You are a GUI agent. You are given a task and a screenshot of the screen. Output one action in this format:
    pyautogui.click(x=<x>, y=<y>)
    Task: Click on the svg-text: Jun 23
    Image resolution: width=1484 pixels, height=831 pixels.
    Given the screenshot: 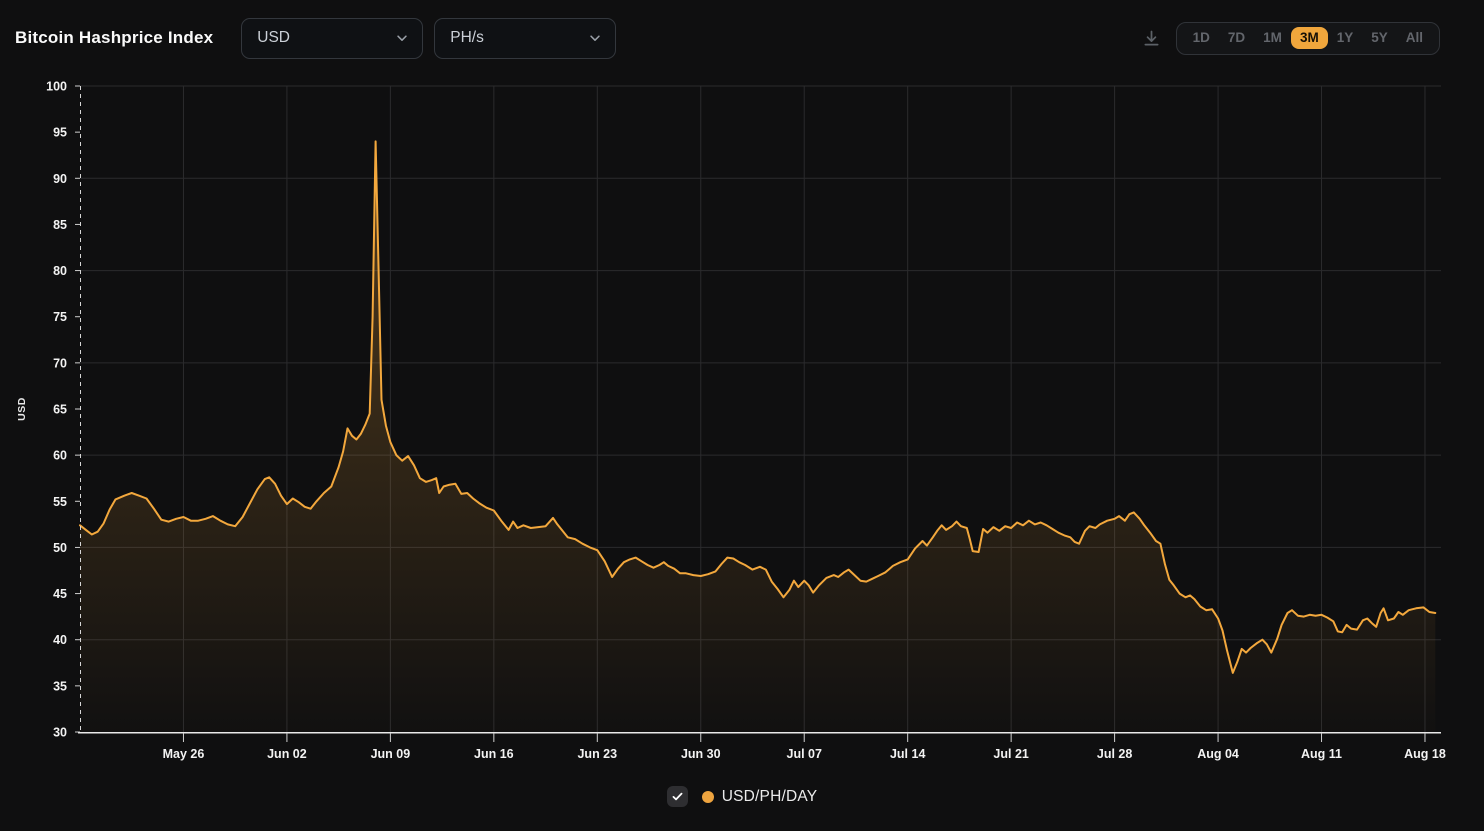 What is the action you would take?
    pyautogui.click(x=597, y=754)
    